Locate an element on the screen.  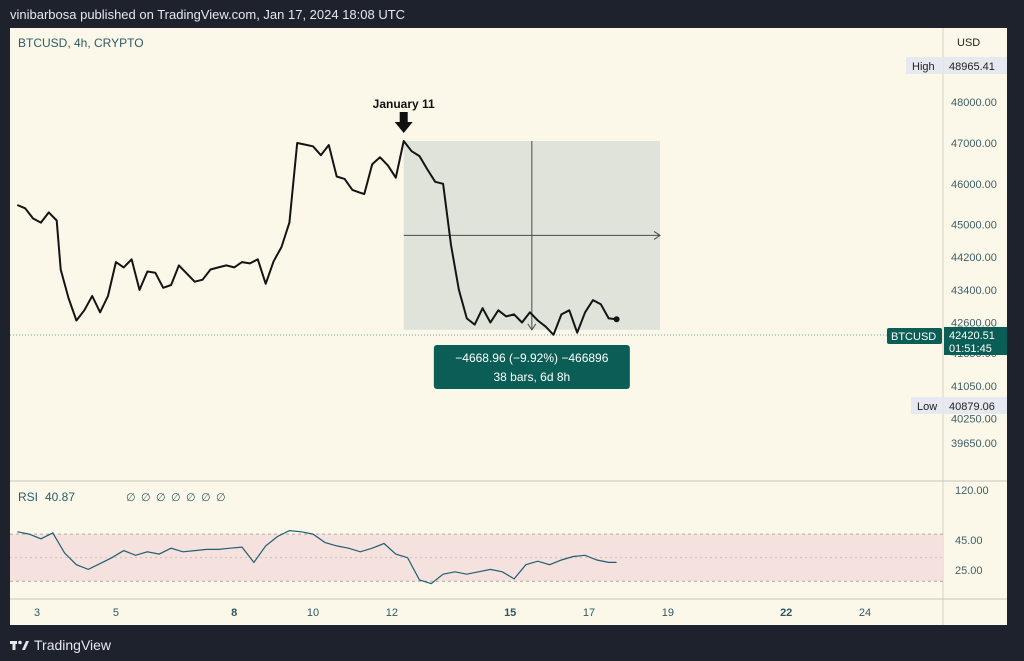
price-badge is located at coordinates (975, 341).